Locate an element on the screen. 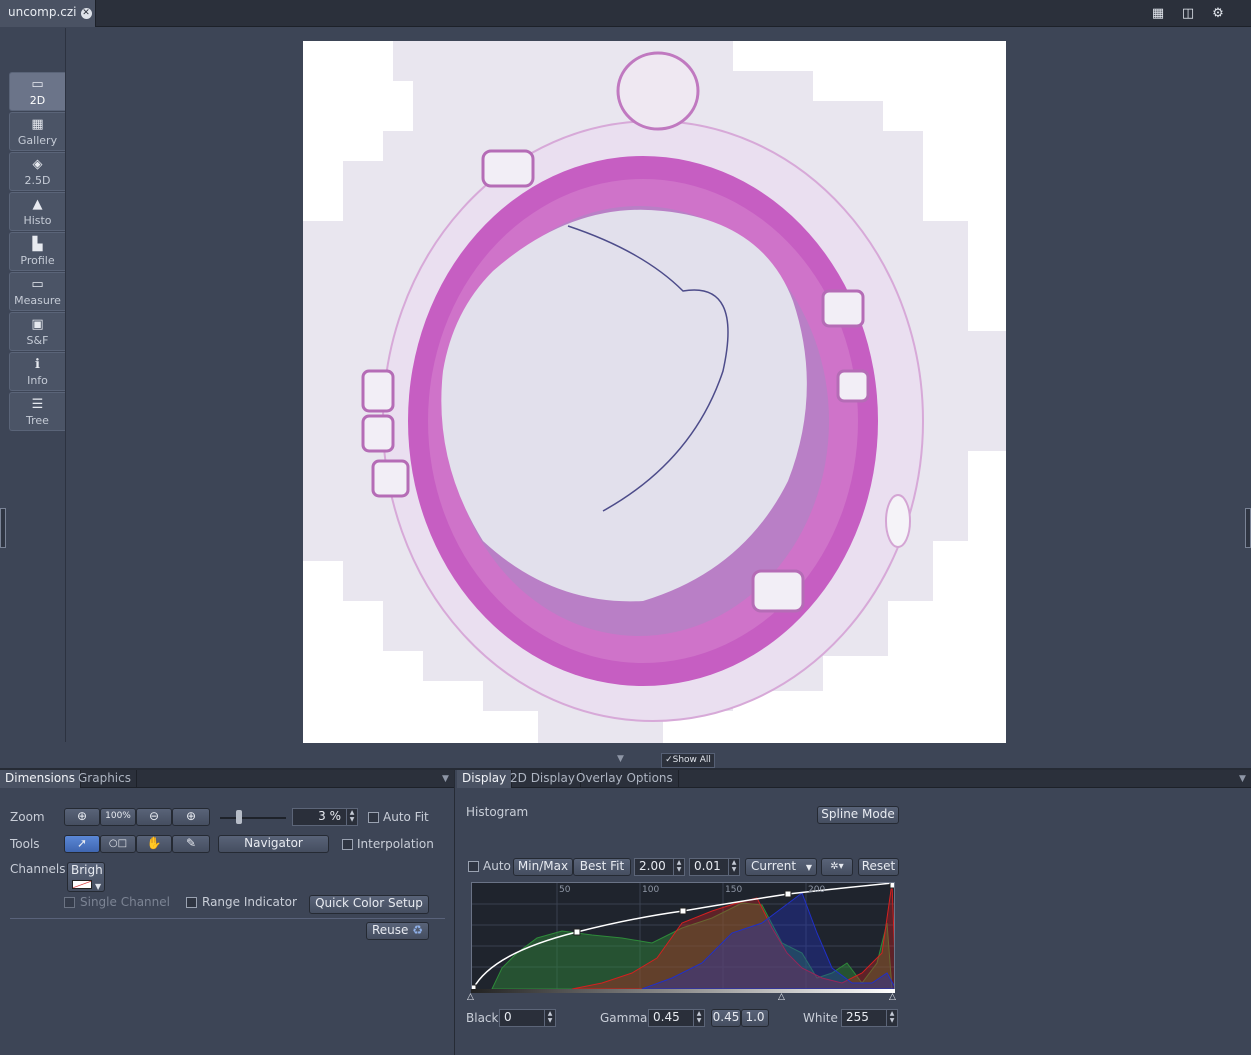 Image resolution: width=1251 pixels, height=1055 pixels. current-label: Current is located at coordinates (774, 866).